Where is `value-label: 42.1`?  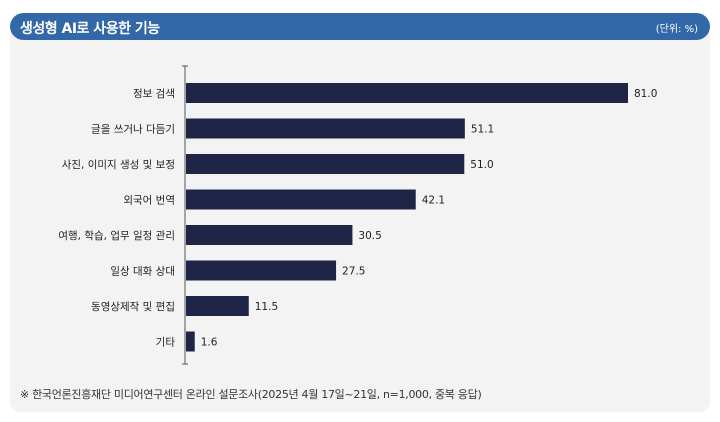 value-label: 42.1 is located at coordinates (433, 201).